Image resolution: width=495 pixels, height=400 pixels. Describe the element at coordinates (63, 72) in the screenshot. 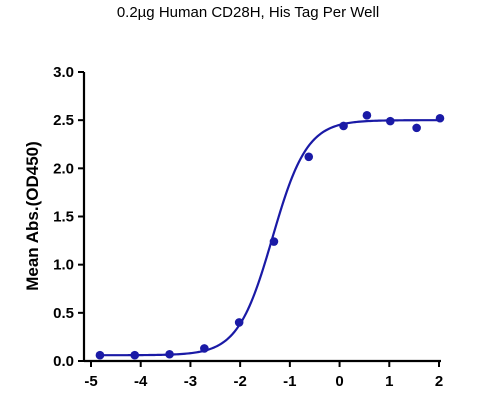

I see `y-tick-label: 3.0` at that location.